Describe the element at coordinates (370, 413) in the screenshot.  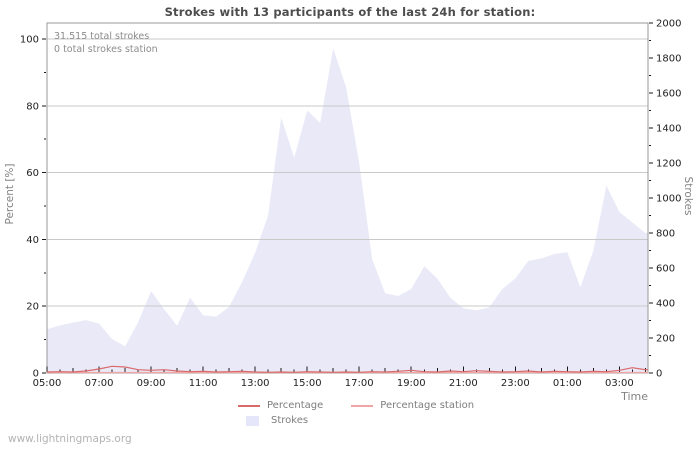
I see `chart-legend: Percentage Percentage station Strokes` at that location.